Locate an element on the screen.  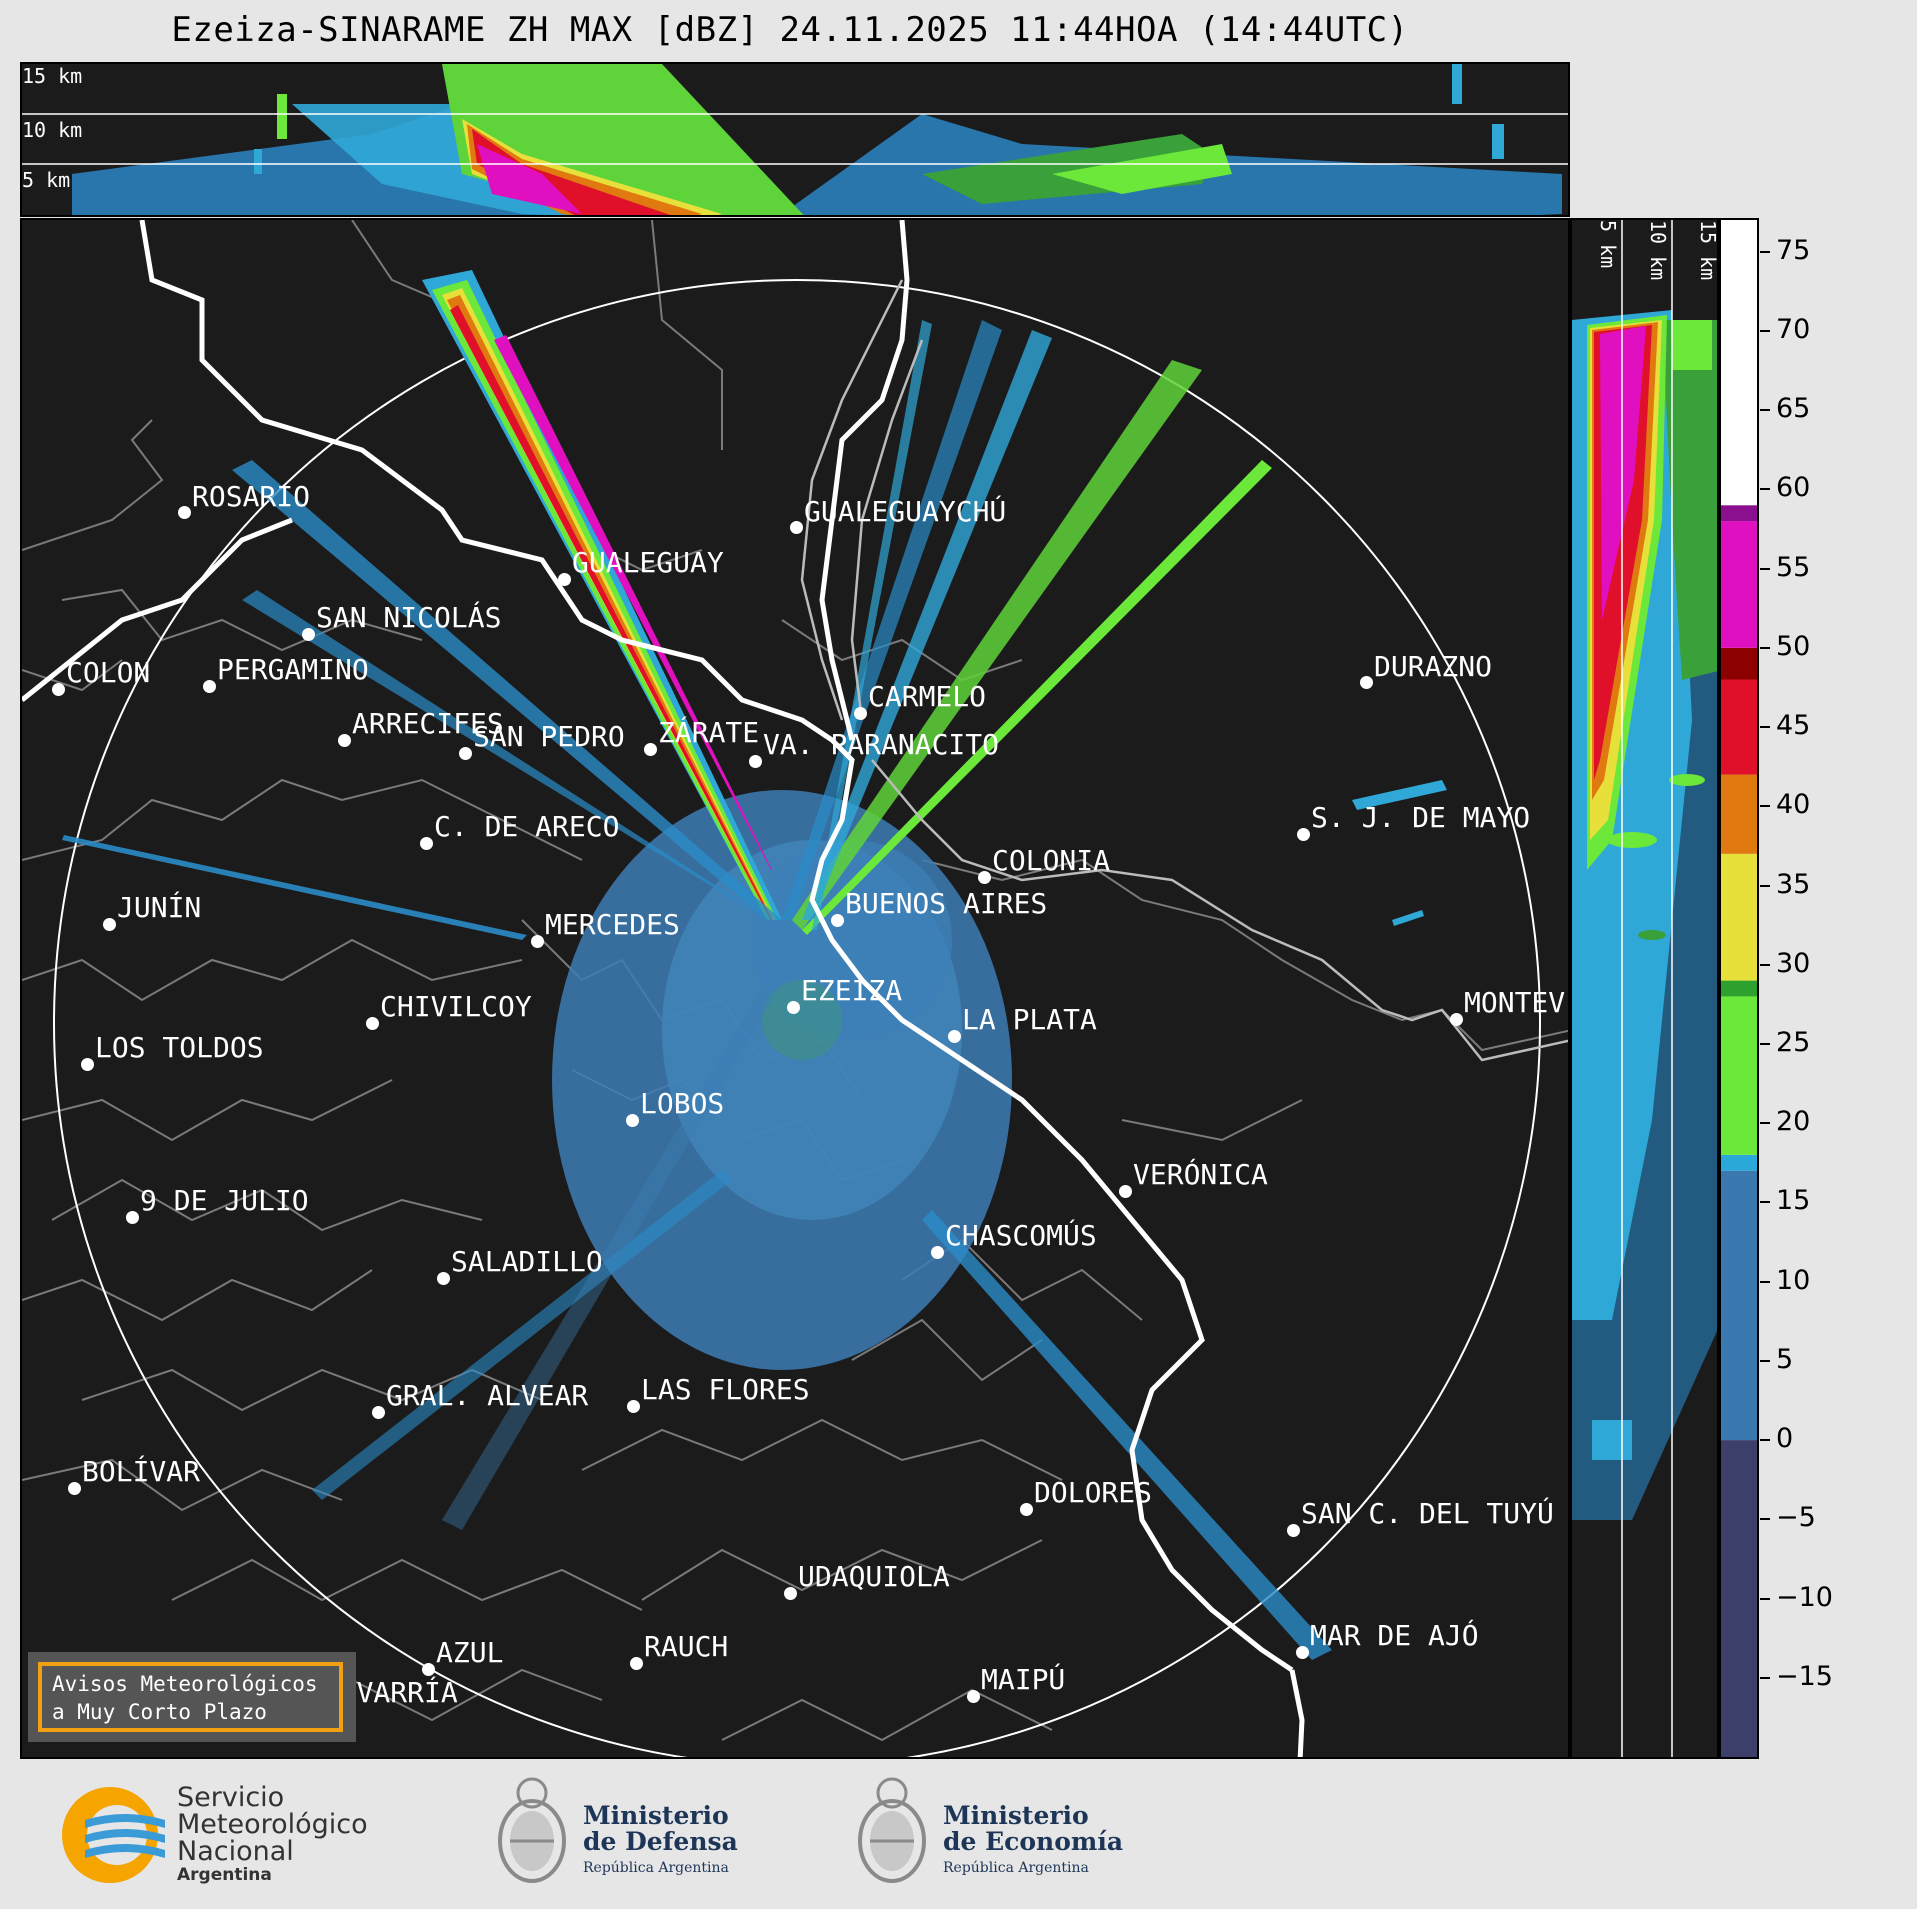
city-label-colonia: COLONIA is located at coordinates (1051, 860).